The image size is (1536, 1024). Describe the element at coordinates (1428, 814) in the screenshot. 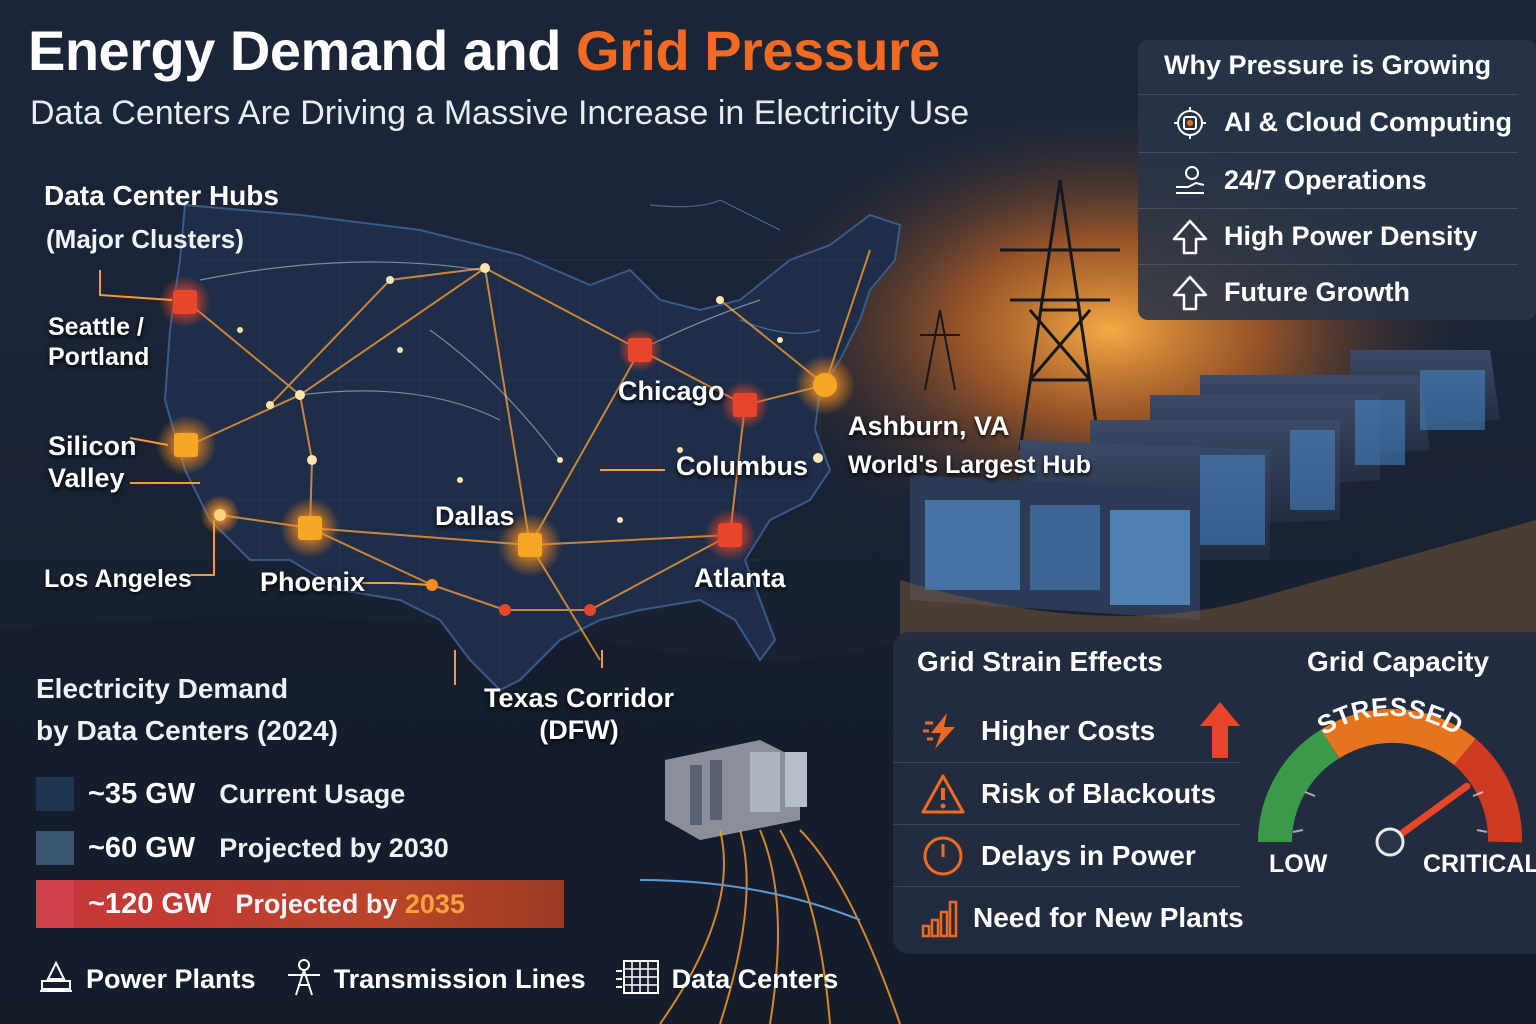

I see `gauge-needle` at that location.